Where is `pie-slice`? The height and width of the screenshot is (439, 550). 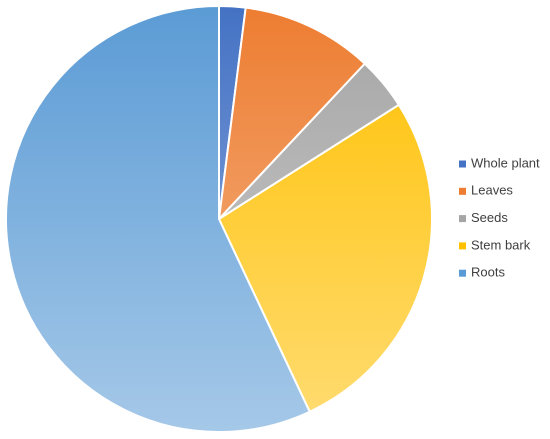 pie-slice is located at coordinates (292, 114).